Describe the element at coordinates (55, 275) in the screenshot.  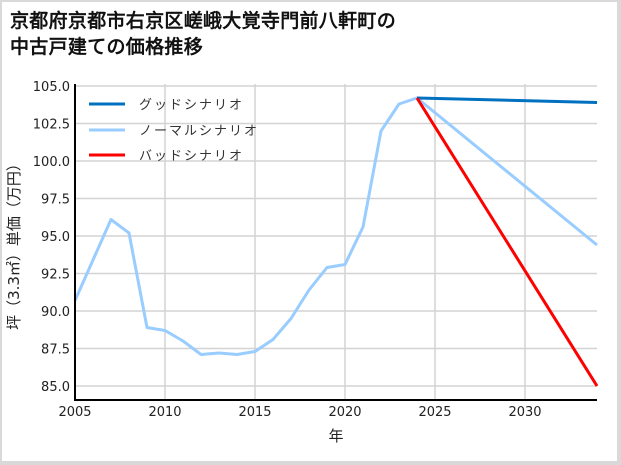
I see `y-tick-label: 92.5` at that location.